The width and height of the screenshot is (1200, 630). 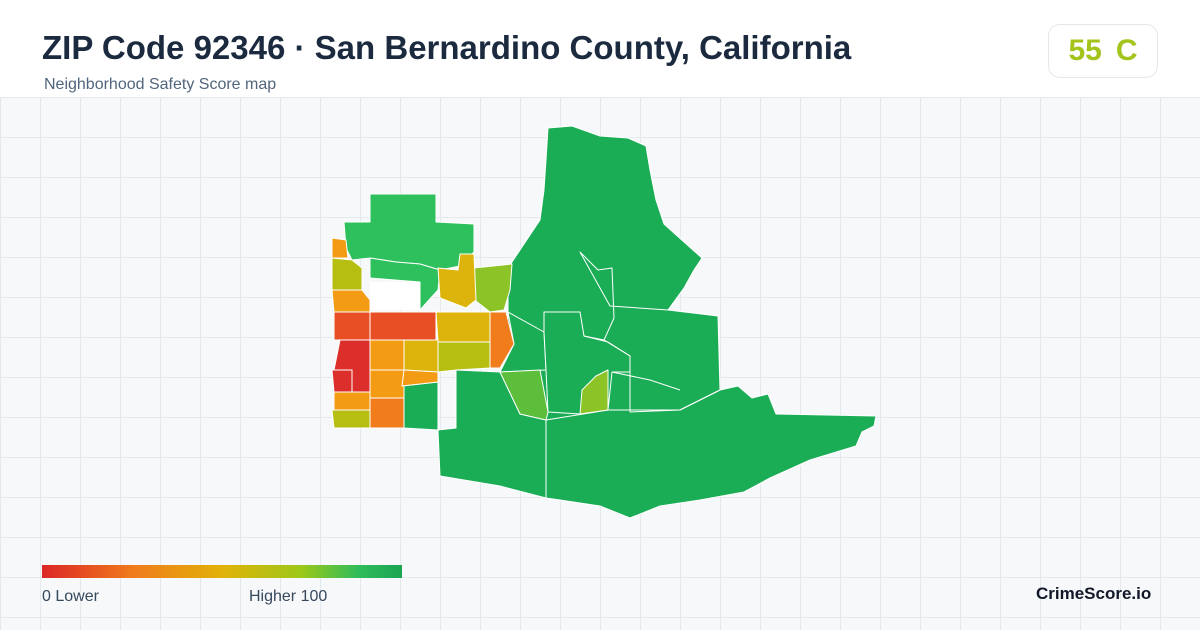 I want to click on region-yellow-north, so click(x=457, y=281).